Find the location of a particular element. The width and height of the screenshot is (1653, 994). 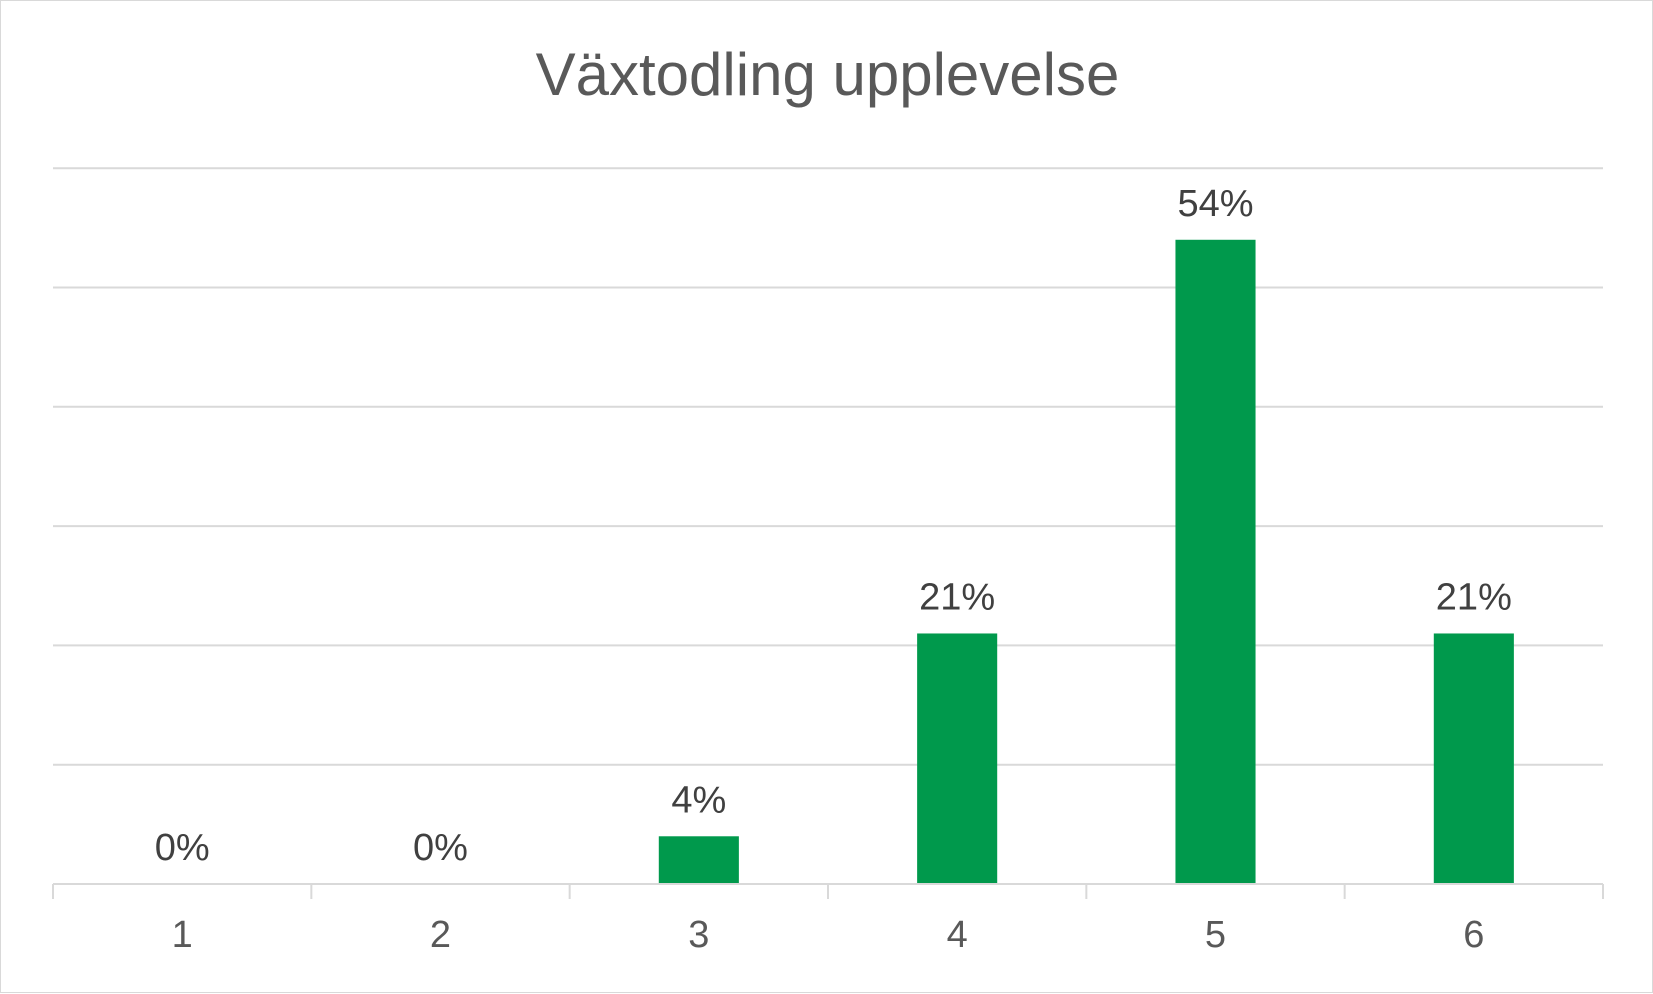

data-label-1: 0% is located at coordinates (182, 848).